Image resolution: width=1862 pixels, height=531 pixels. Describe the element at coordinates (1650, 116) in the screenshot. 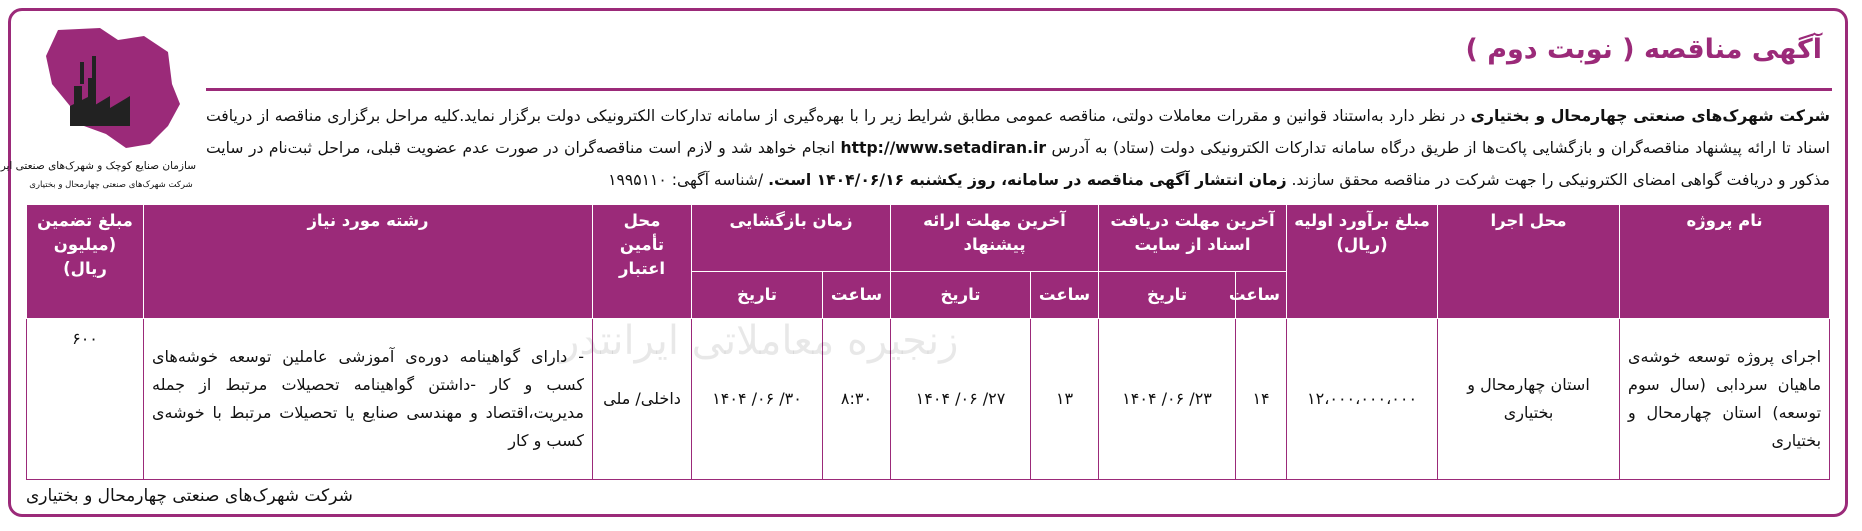

I see `intro-company: شرکت شهرک‌های صنعتی چهارمحال و بختیاری` at that location.